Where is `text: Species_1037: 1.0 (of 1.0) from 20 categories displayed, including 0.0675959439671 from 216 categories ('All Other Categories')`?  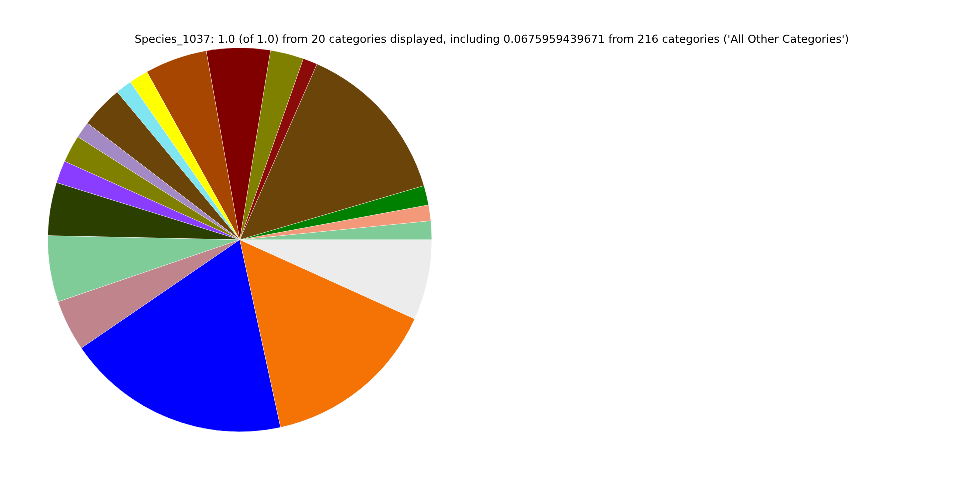
text: Species_1037: 1.0 (of 1.0) from 20 categories displayed, including 0.0675959439671 from 216 categories ('All Other Categories') is located at coordinates (492, 39).